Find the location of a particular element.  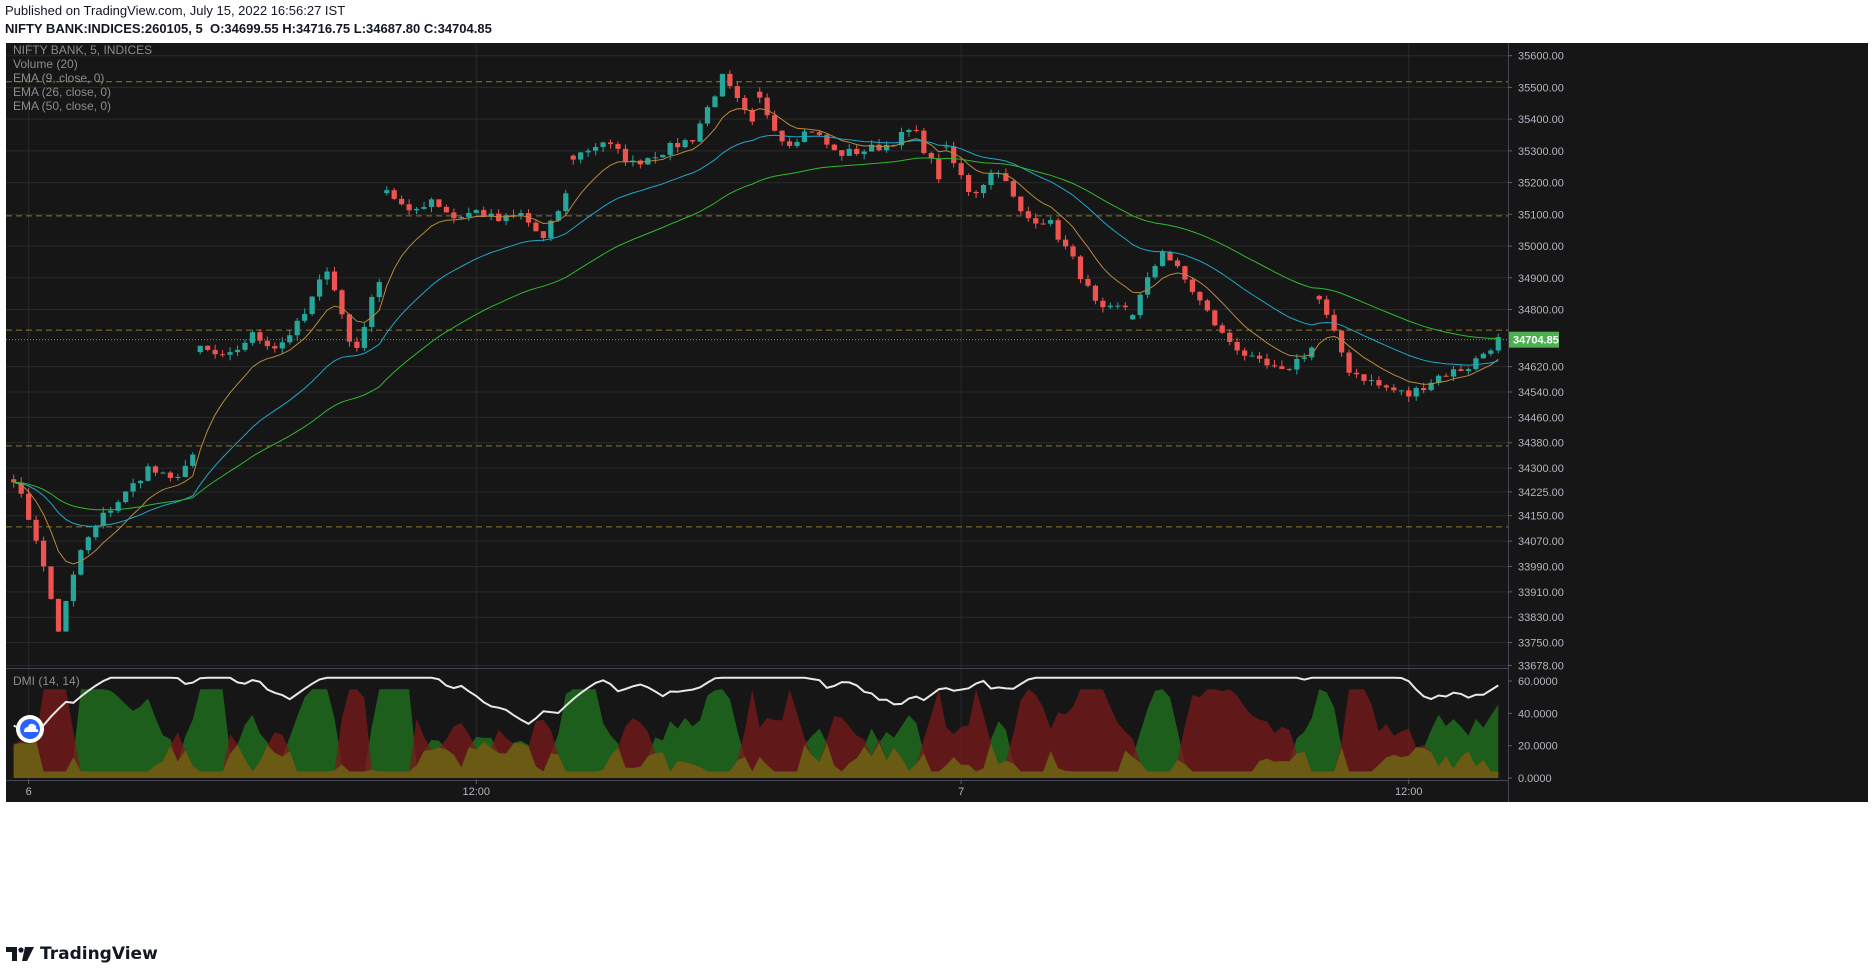

price-tick-label: 34900.00 is located at coordinates (1541, 279).